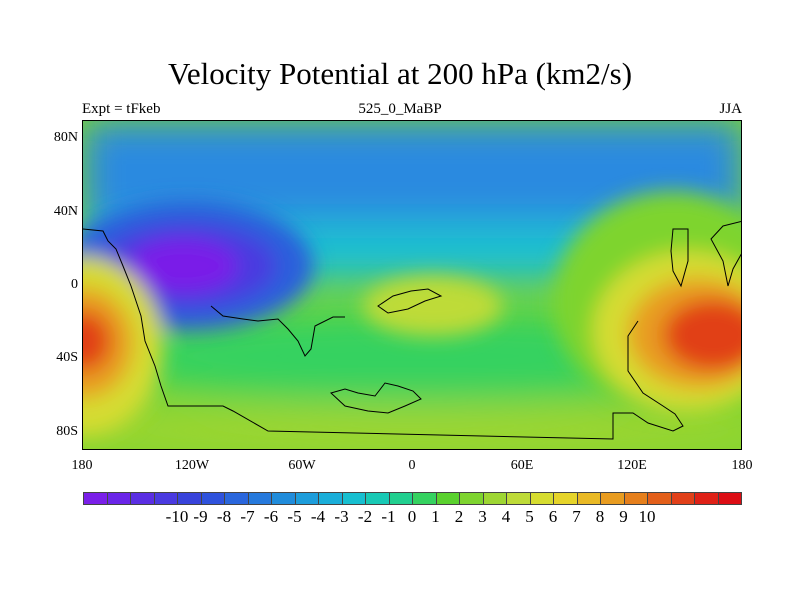 The height and width of the screenshot is (600, 800). Describe the element at coordinates (522, 465) in the screenshot. I see `lon-tick-label: 60E` at that location.